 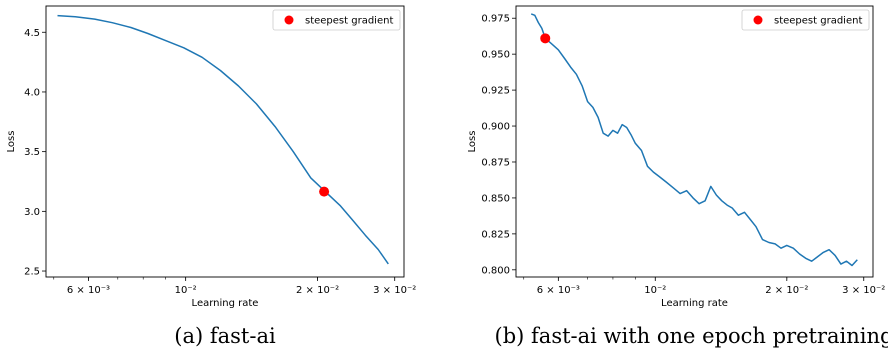 What do you see at coordinates (495, 270) in the screenshot?
I see `y-tick-label: 0.800` at bounding box center [495, 270].